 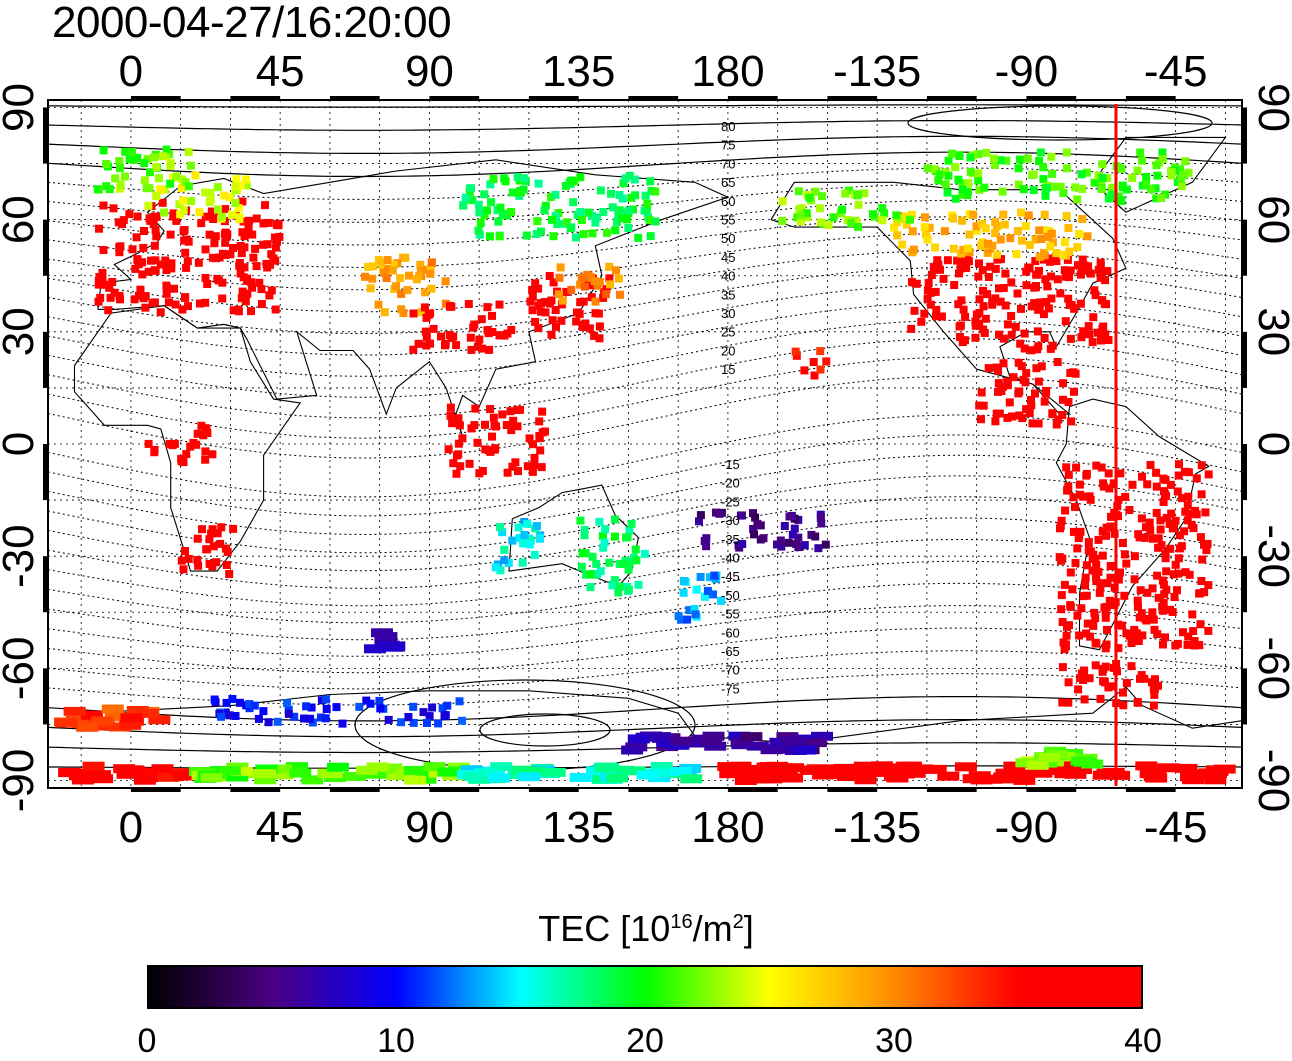 I want to click on lat-tick-label-right: 30, so click(x=1270, y=331).